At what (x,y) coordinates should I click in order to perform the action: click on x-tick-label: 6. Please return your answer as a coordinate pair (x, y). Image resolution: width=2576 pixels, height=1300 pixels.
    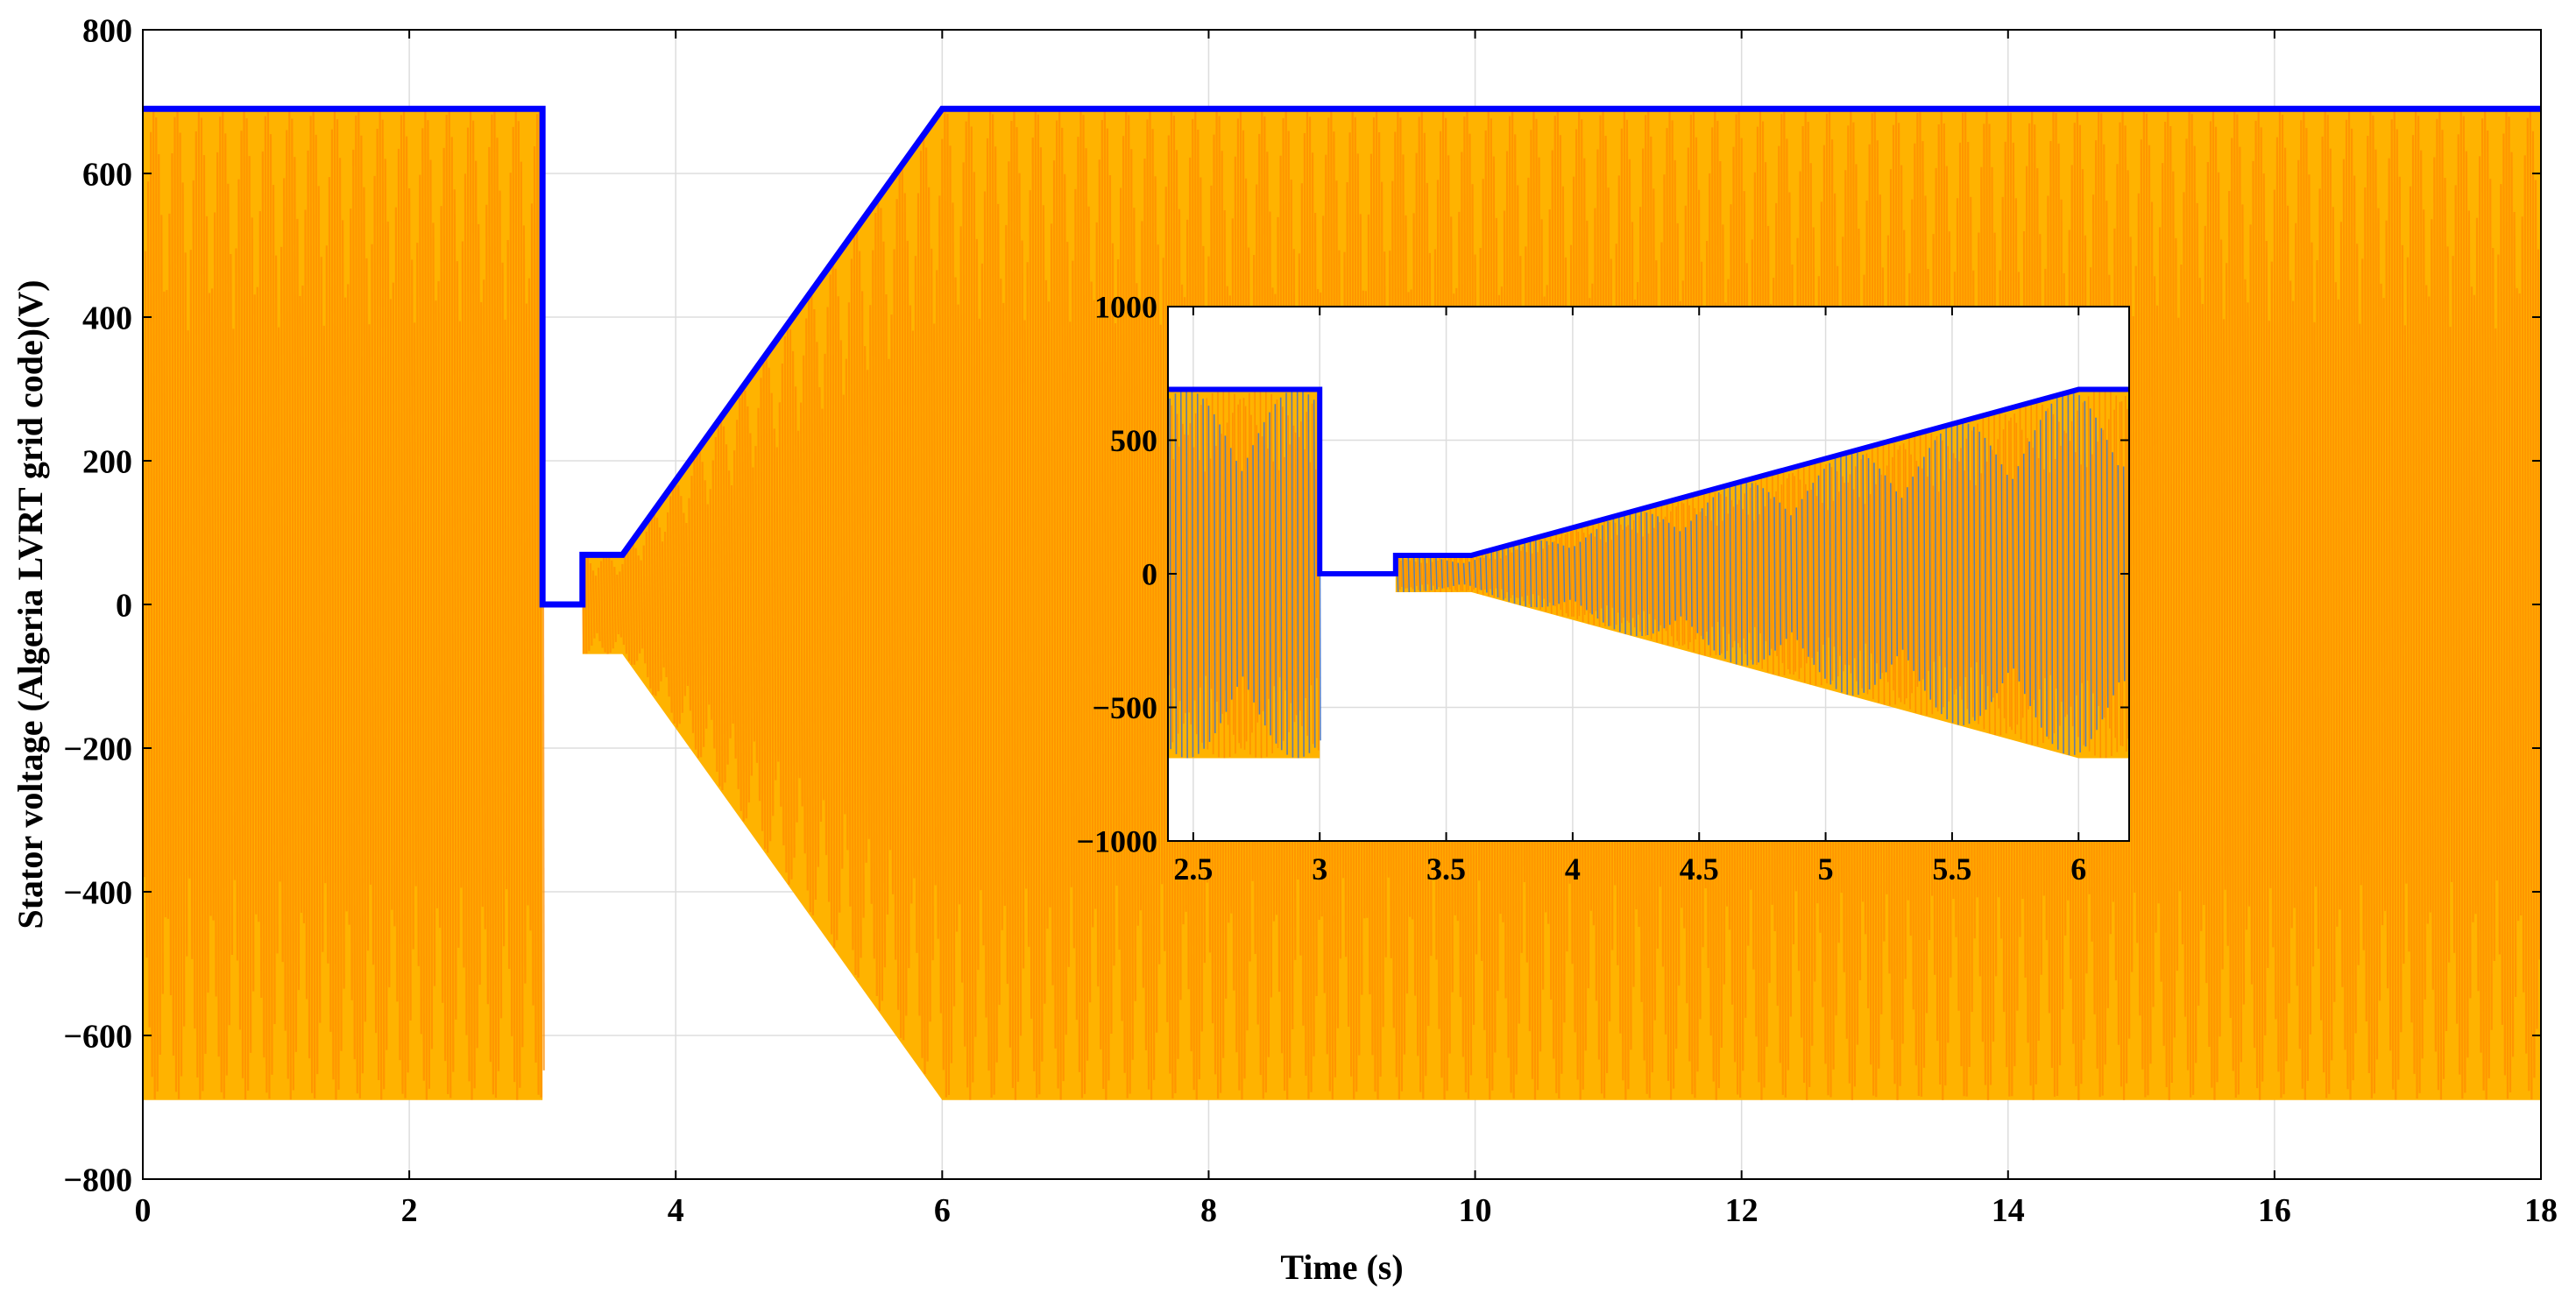
    Looking at the image, I should click on (2078, 869).